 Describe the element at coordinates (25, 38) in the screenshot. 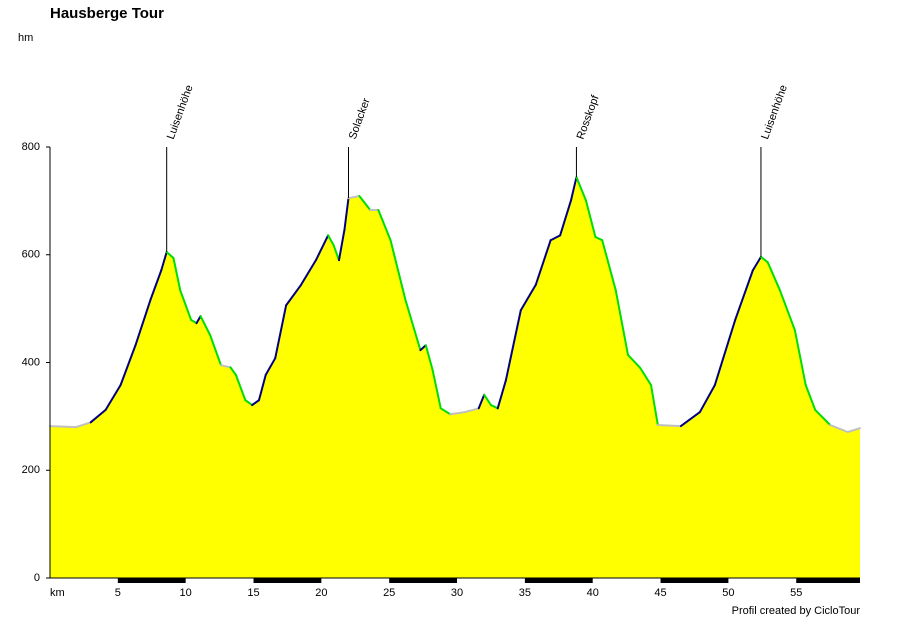

I see `y-unit: hm` at that location.